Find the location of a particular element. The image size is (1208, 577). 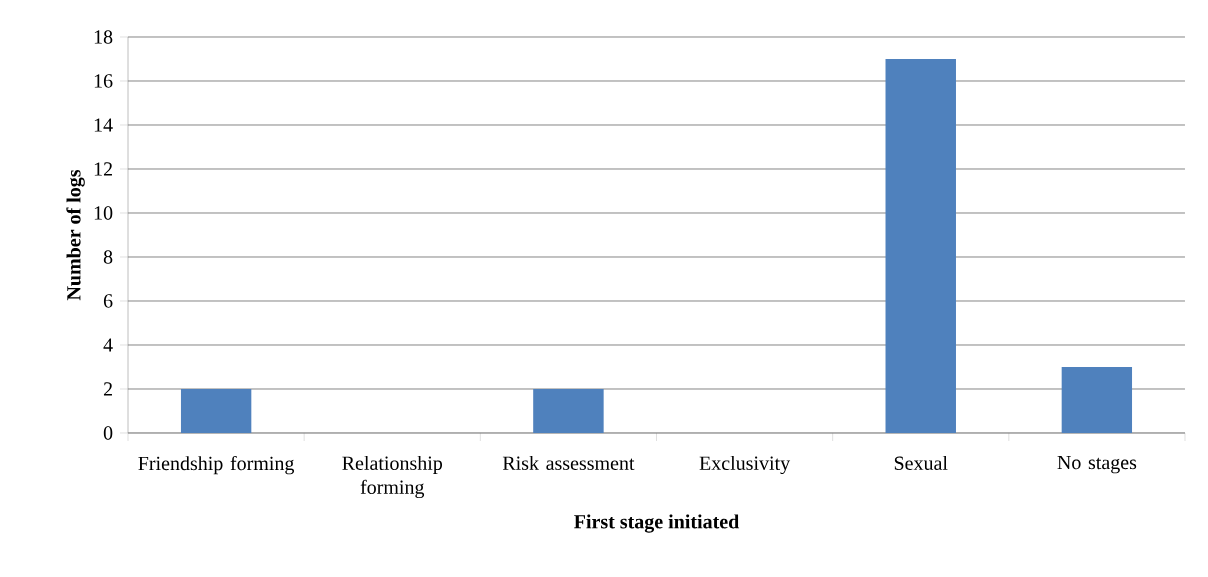

x-tick-label: Friendship forming is located at coordinates (216, 465).